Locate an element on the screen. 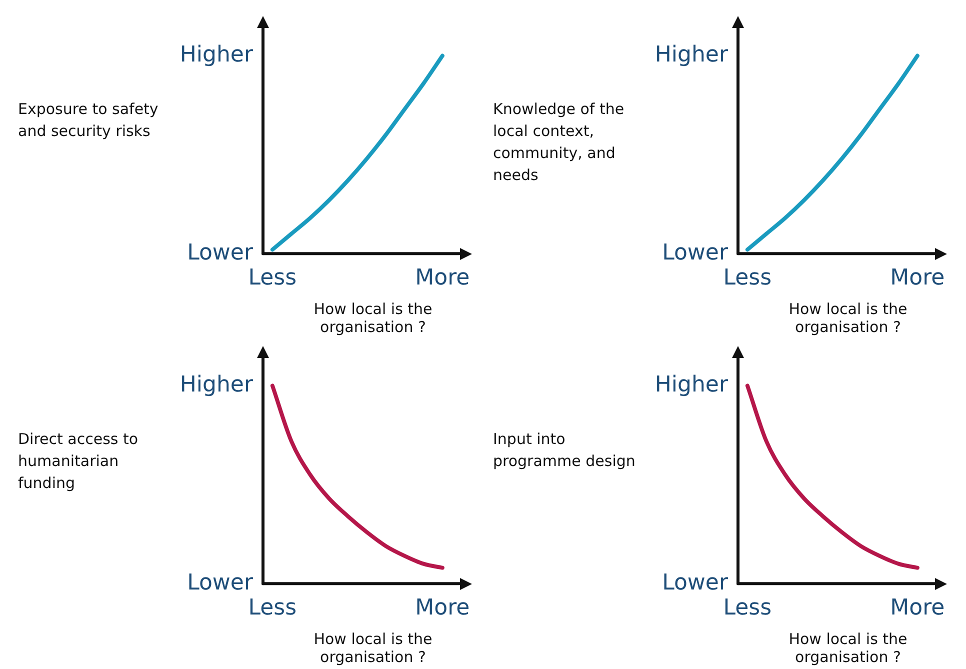 The width and height of the screenshot is (966, 669). y-axis-title: Input into programme design is located at coordinates (564, 450).